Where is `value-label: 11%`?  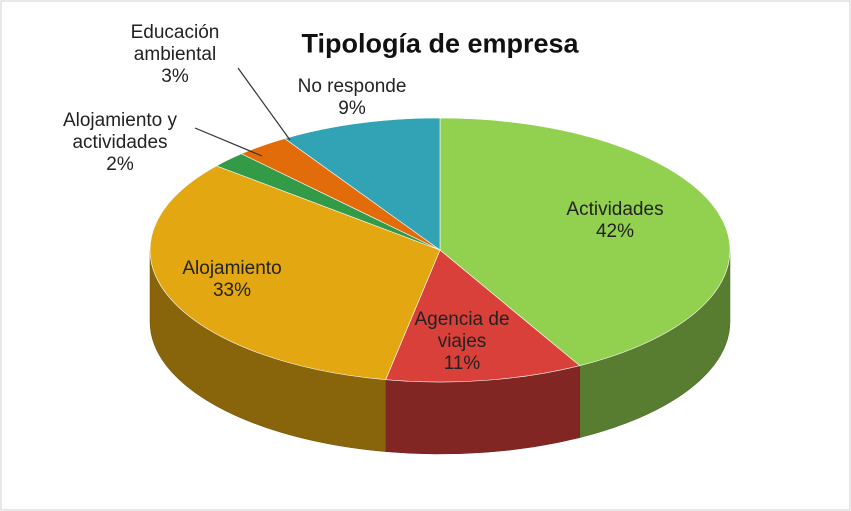
value-label: 11% is located at coordinates (462, 363).